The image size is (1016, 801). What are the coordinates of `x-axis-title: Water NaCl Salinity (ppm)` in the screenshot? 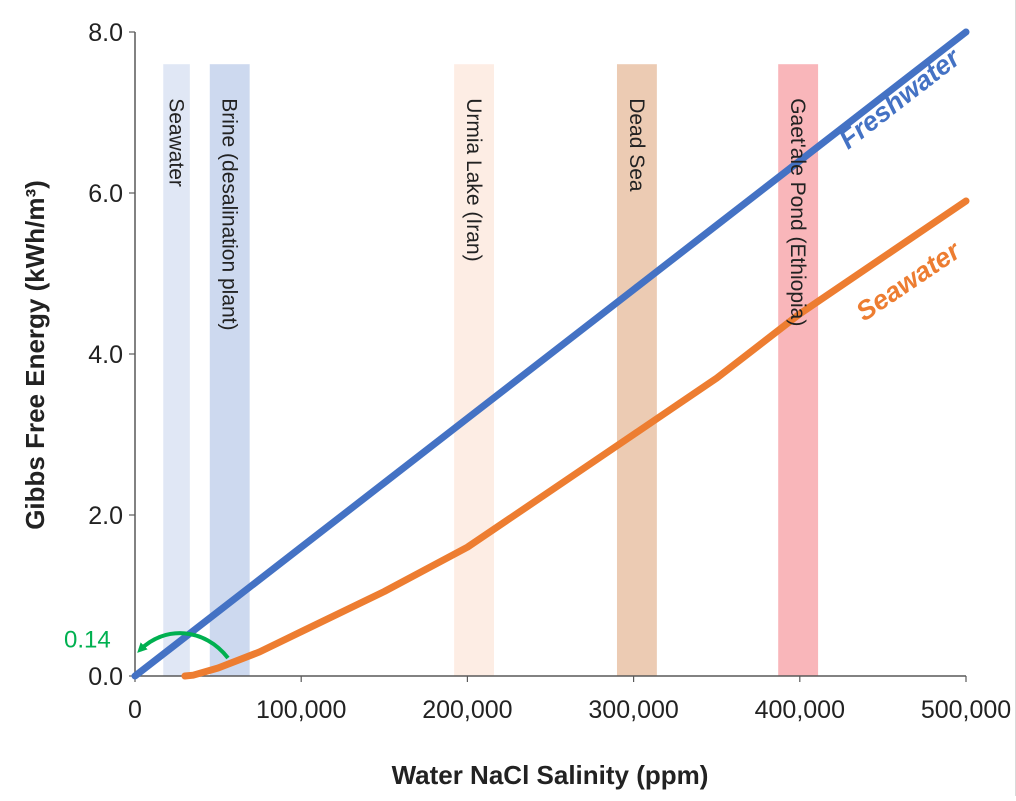 It's located at (550, 775).